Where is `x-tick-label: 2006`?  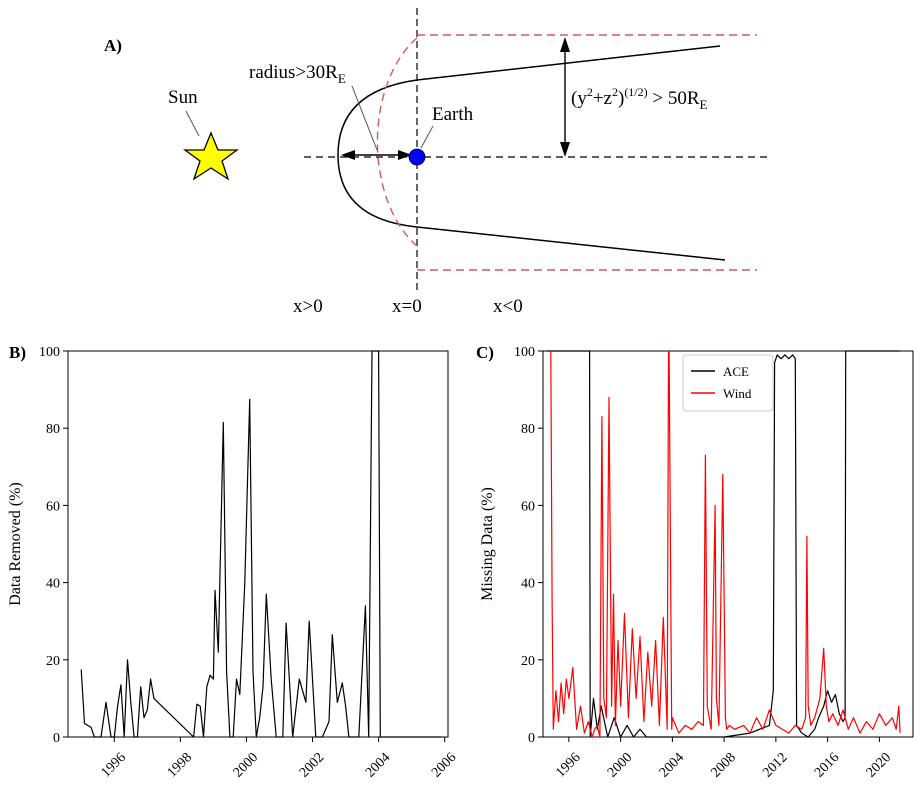 x-tick-label: 2006 is located at coordinates (444, 765).